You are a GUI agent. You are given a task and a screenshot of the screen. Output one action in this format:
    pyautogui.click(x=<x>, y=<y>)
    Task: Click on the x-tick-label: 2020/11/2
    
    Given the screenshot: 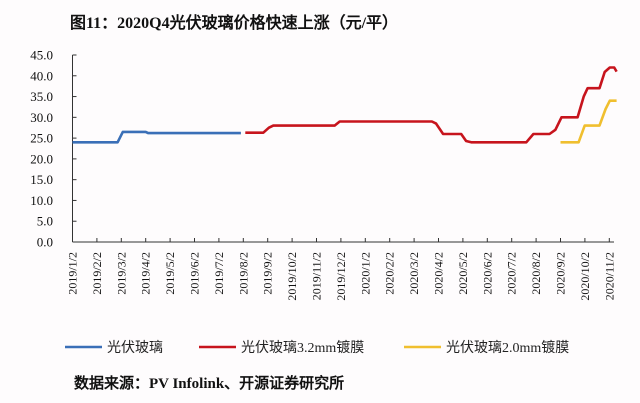 What is the action you would take?
    pyautogui.click(x=609, y=276)
    